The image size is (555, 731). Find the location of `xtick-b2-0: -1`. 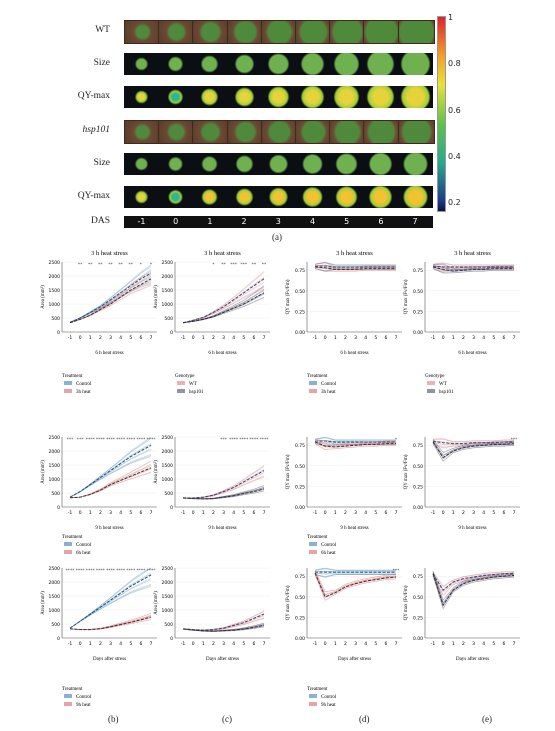

xtick-b2-0: -1 is located at coordinates (70, 513).